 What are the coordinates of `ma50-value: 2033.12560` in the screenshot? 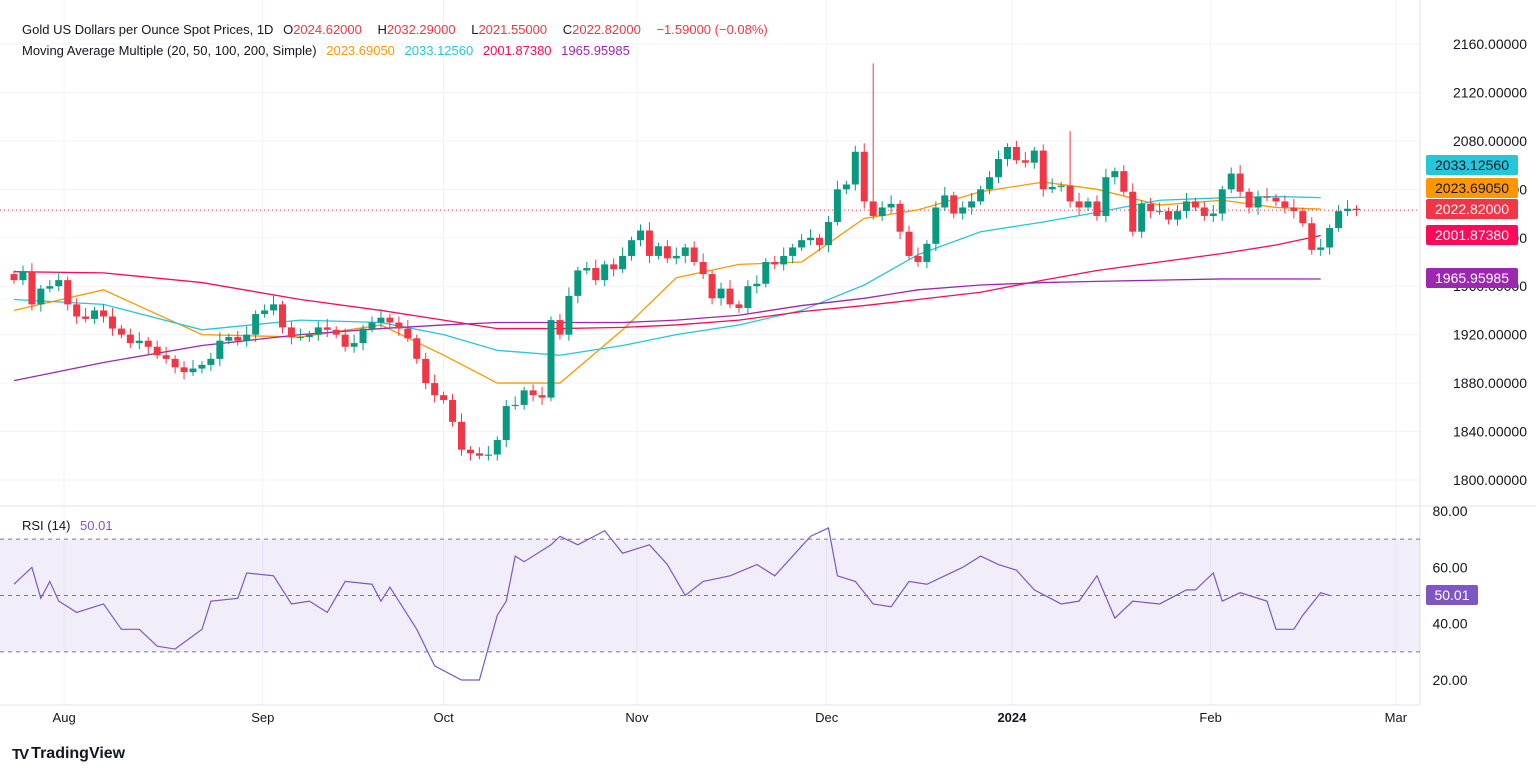 It's located at (439, 50).